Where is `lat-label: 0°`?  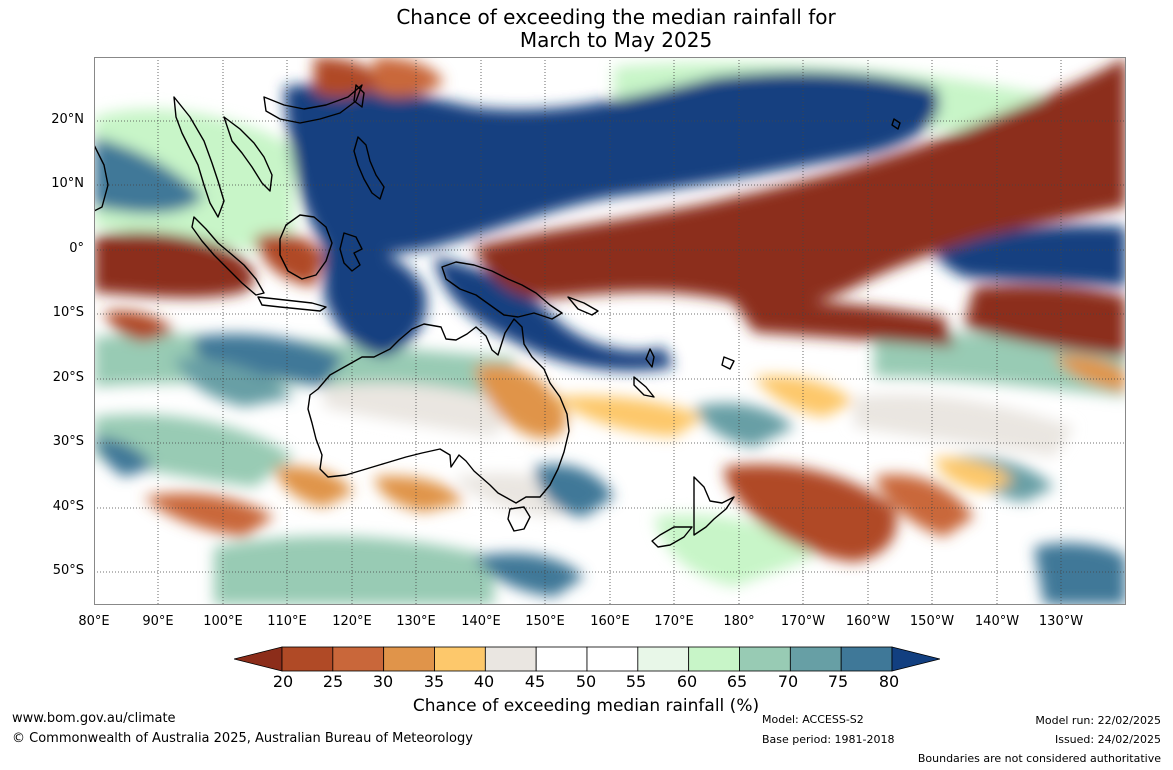 lat-label: 0° is located at coordinates (76, 248).